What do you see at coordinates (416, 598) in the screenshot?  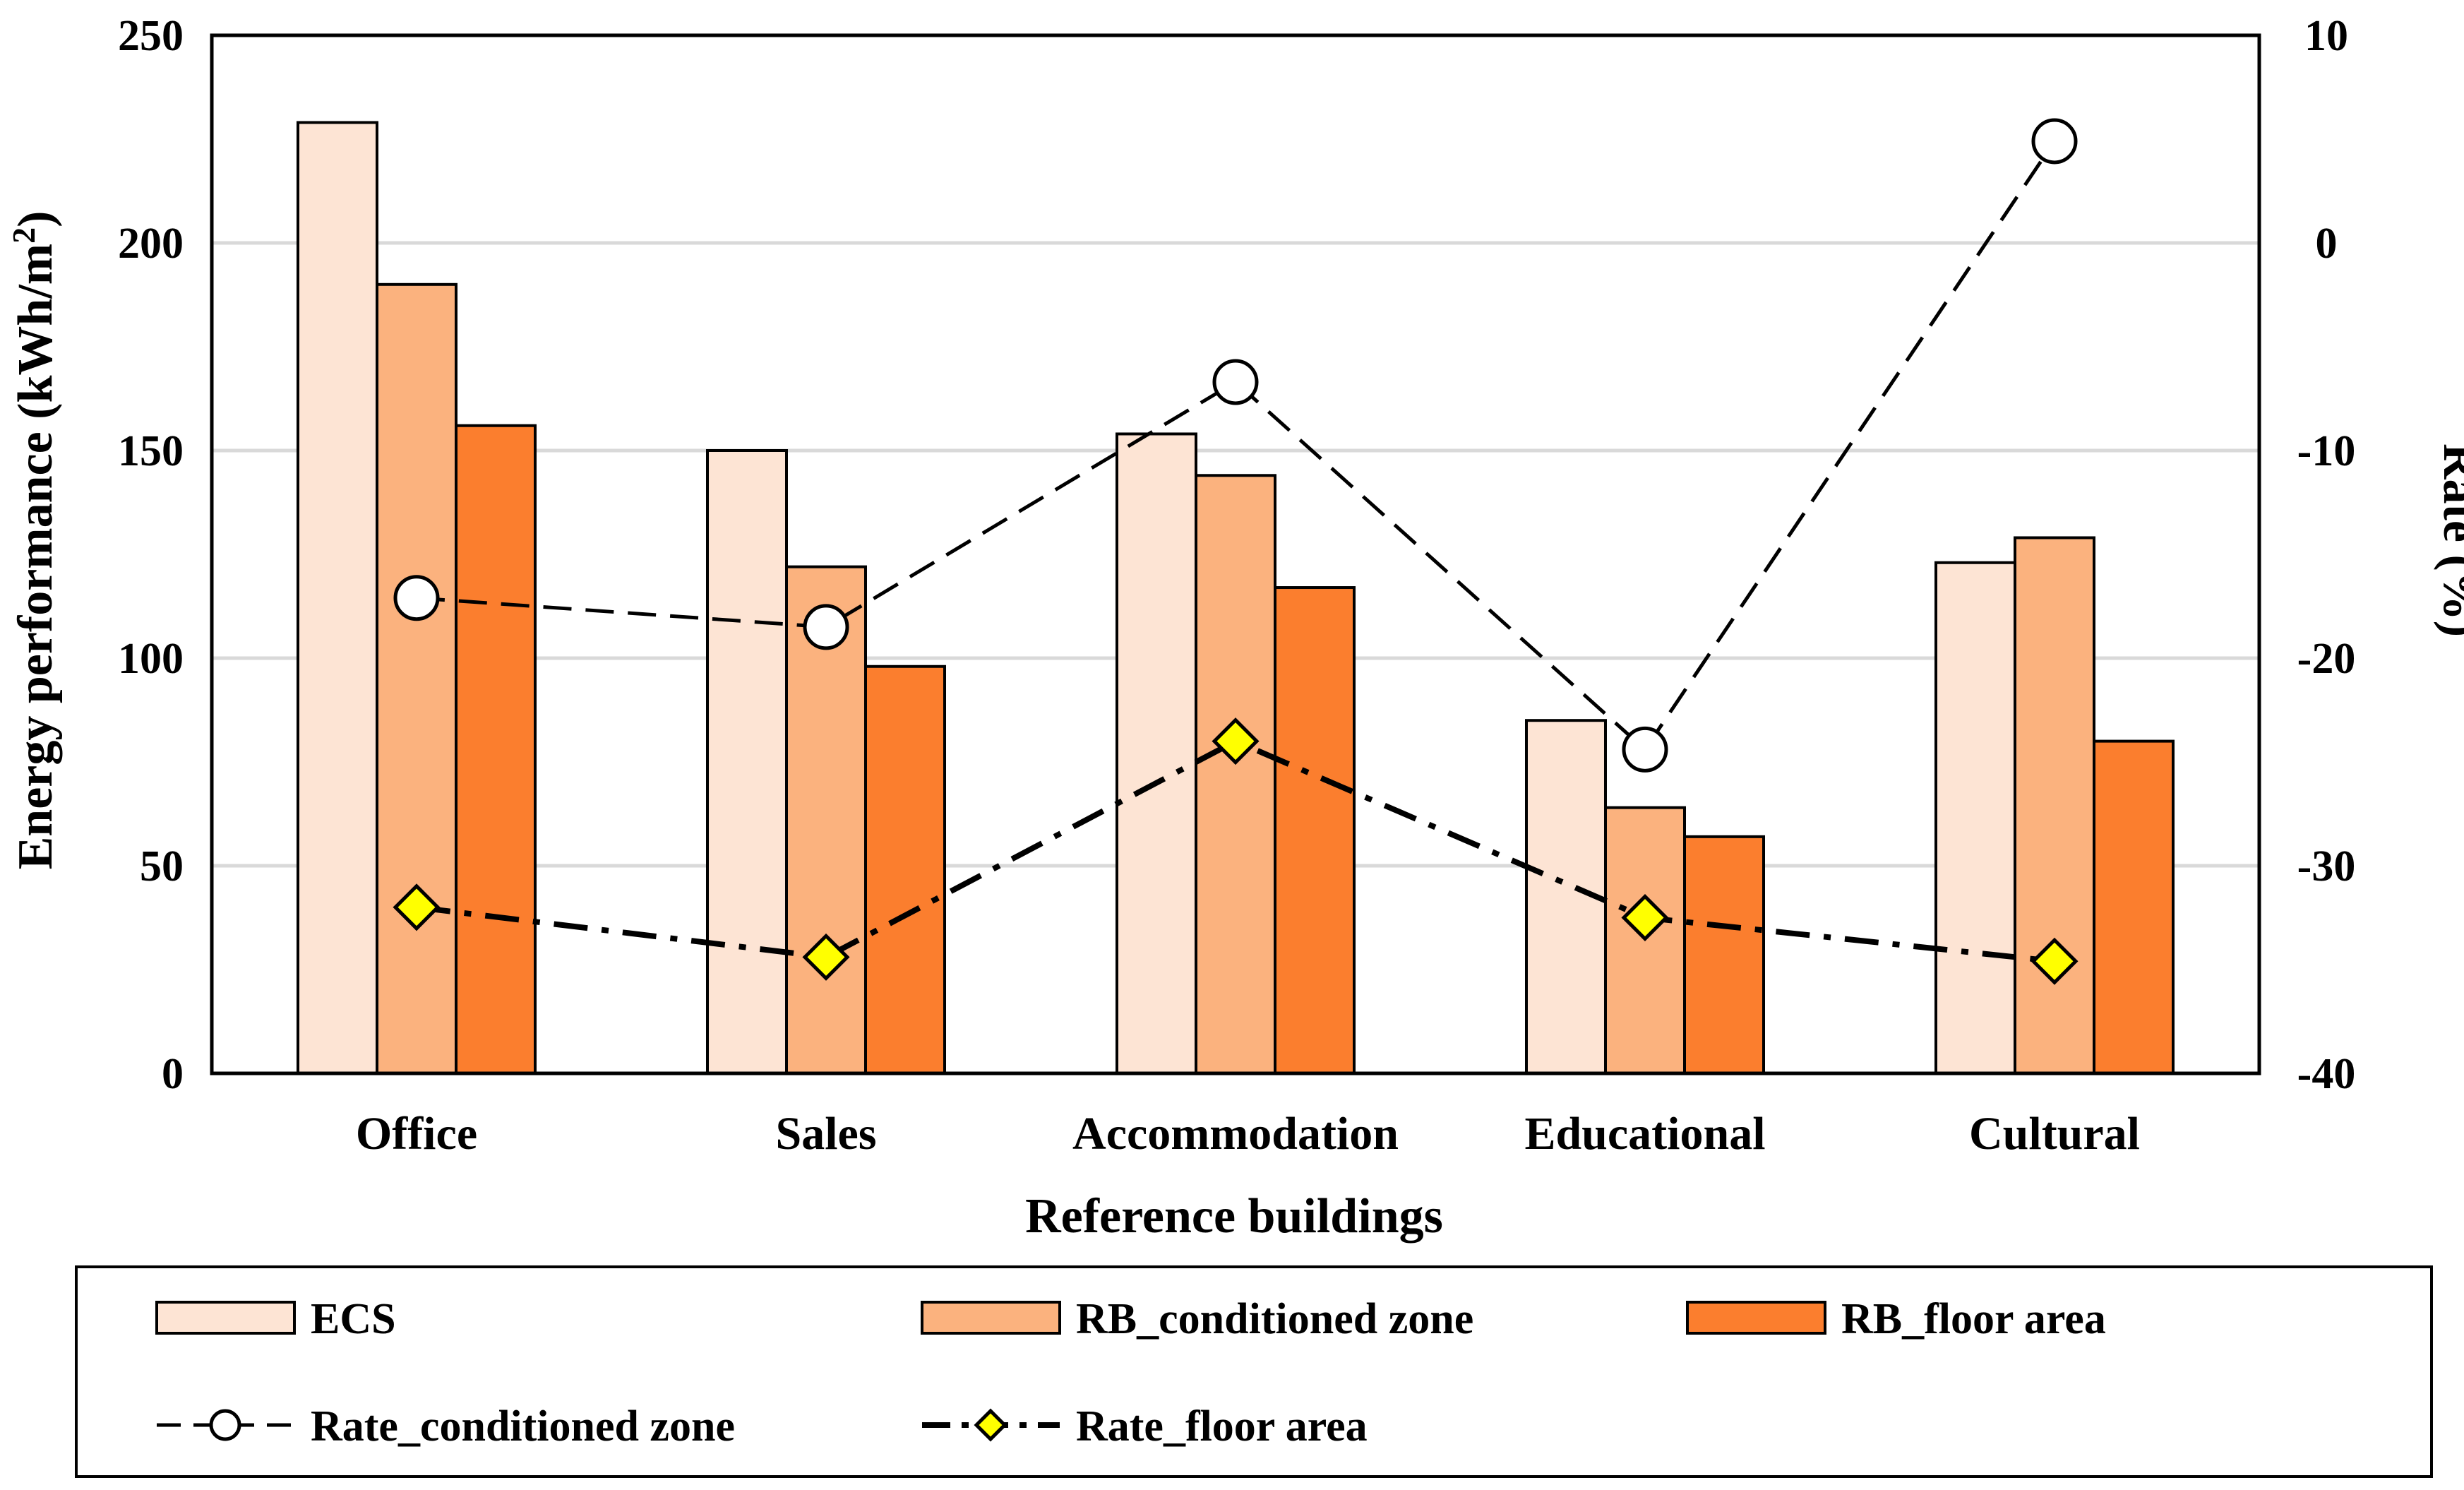 I see `marker-rate-conditioned-zone-office` at bounding box center [416, 598].